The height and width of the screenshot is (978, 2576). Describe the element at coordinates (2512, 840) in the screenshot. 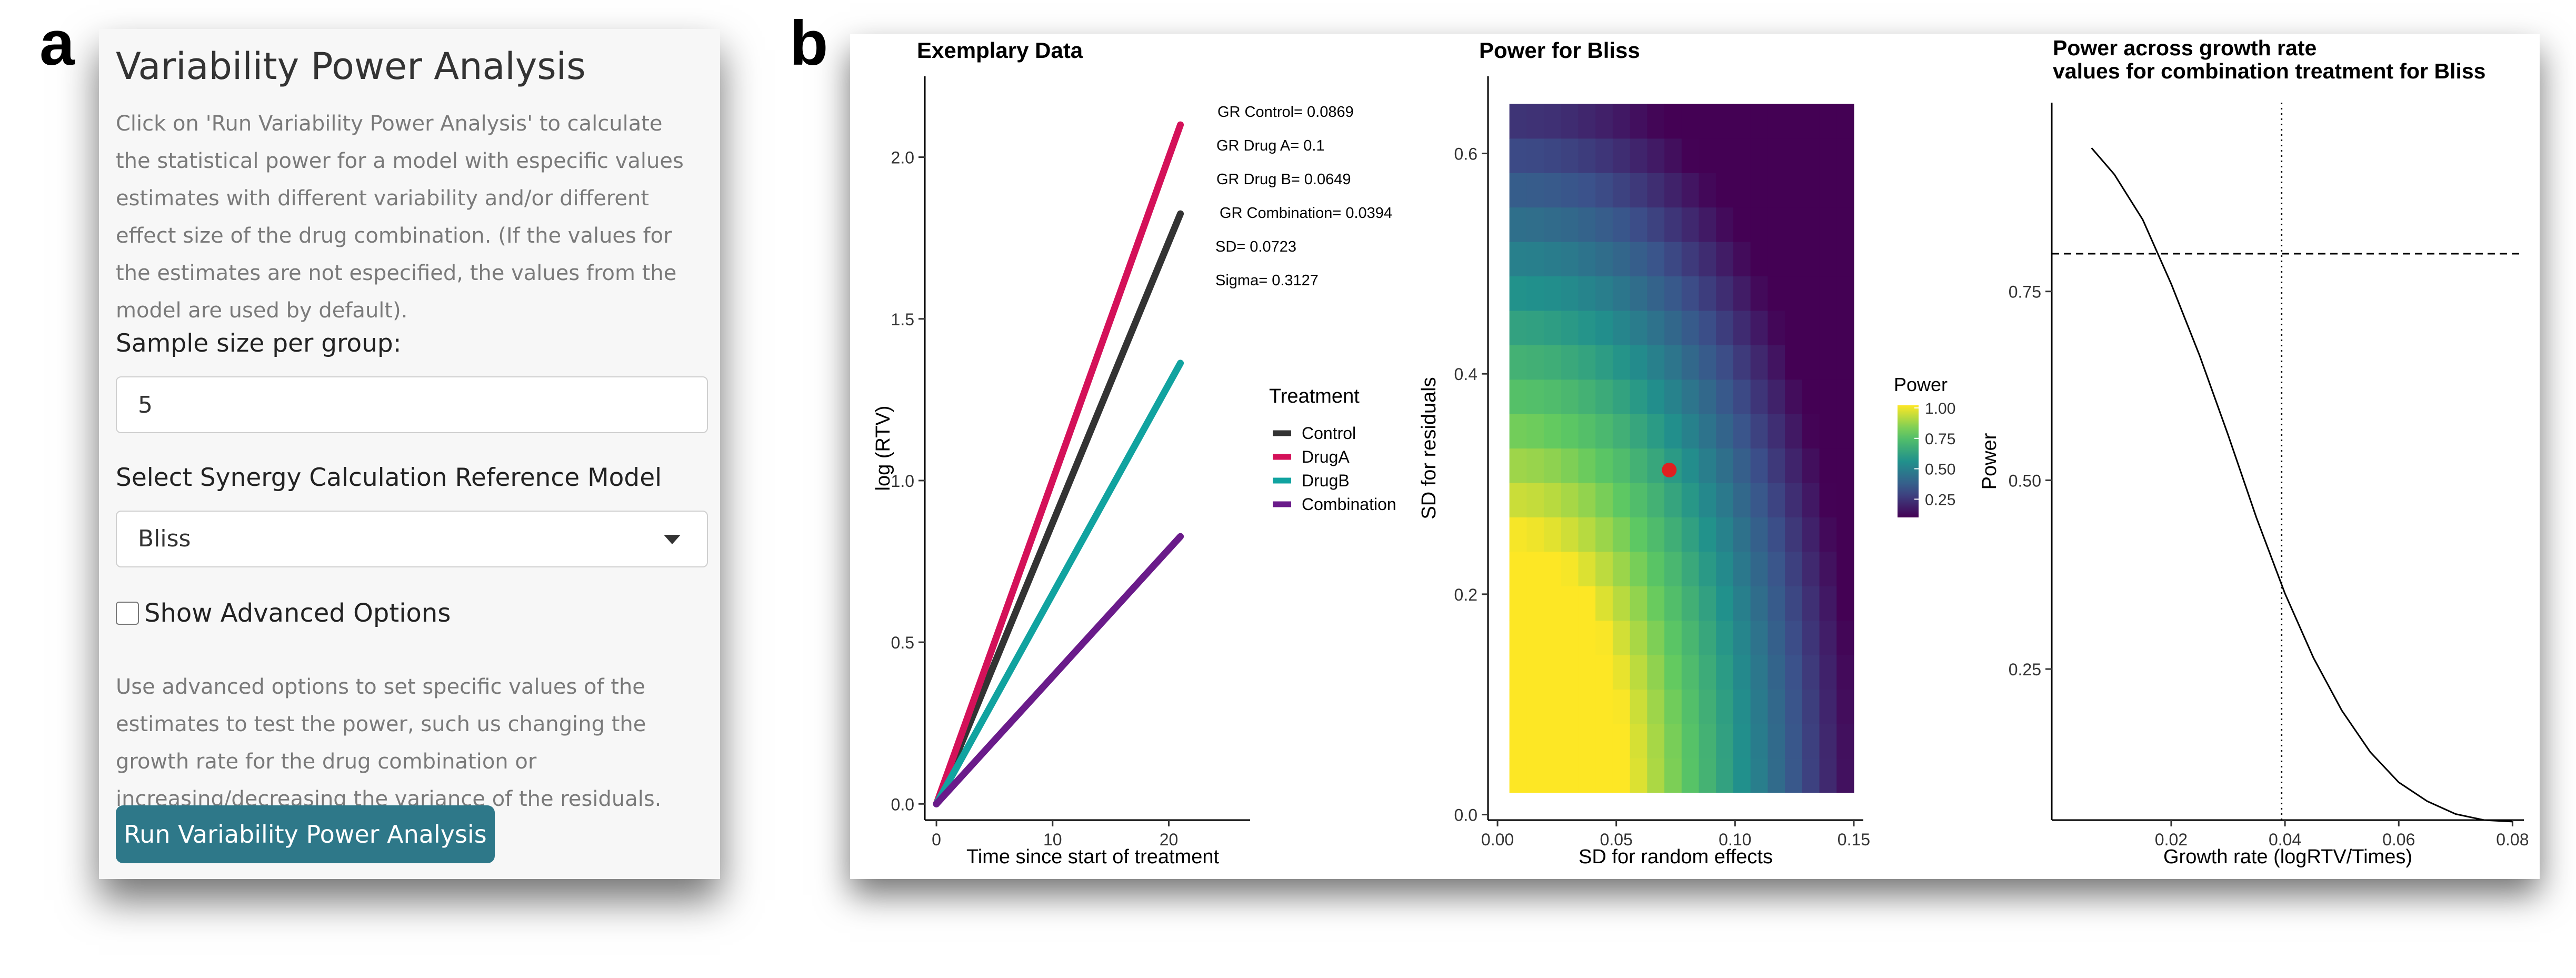

I see `chart3-x-tick-label: 0.08` at that location.